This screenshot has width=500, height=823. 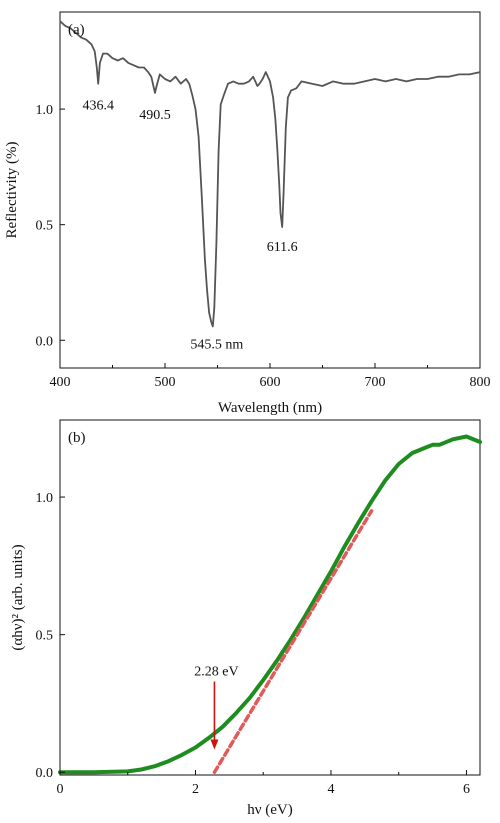 I want to click on panel-a-x-tick-label: 700, so click(x=375, y=382).